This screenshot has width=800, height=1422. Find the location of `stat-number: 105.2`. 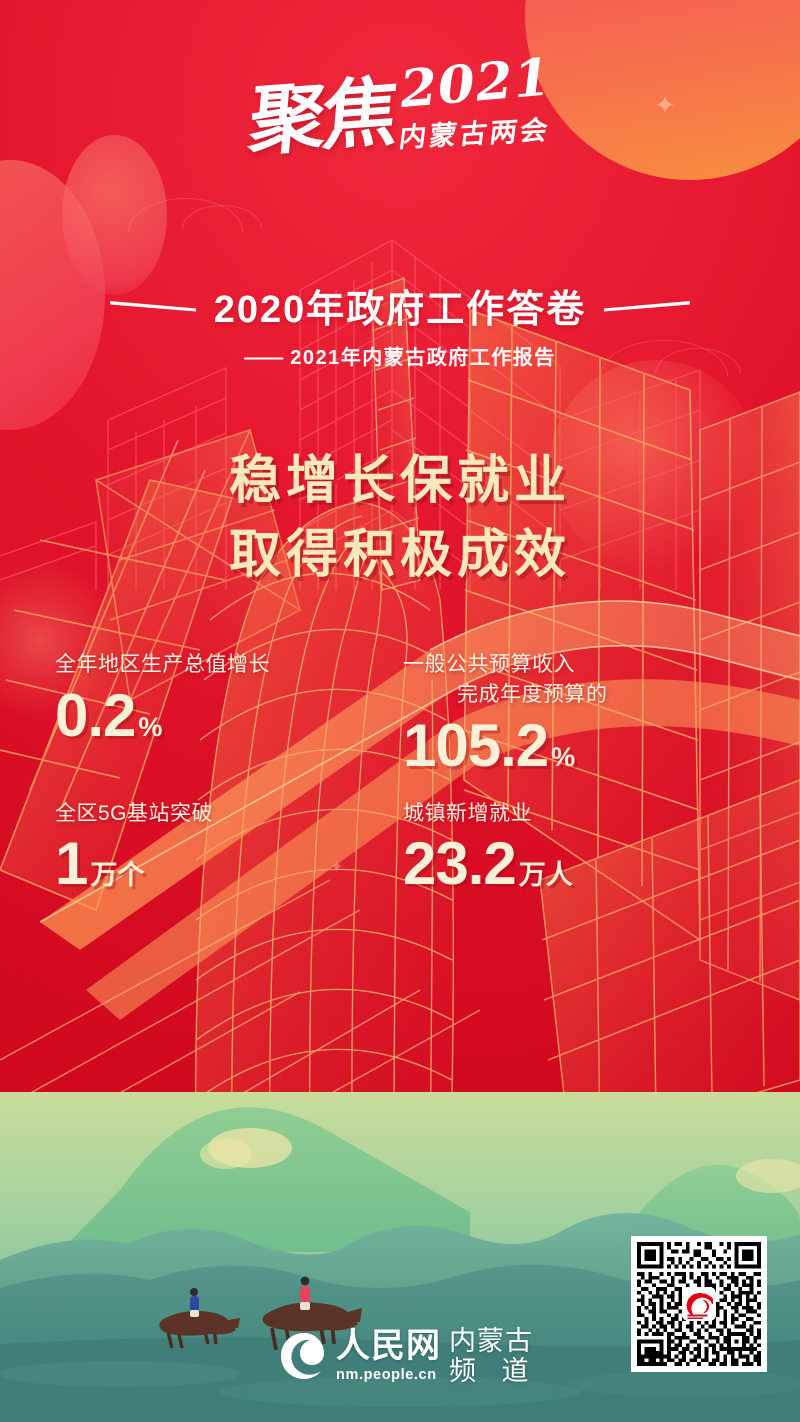

stat-number: 105.2 is located at coordinates (476, 745).